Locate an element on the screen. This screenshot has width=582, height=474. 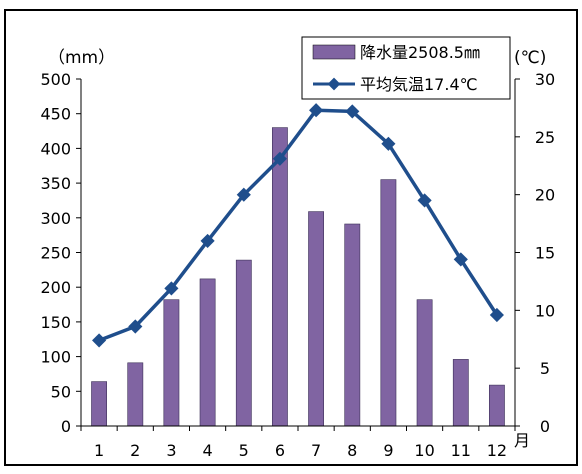
y-left-tick-label: 400 is located at coordinates (55, 148).